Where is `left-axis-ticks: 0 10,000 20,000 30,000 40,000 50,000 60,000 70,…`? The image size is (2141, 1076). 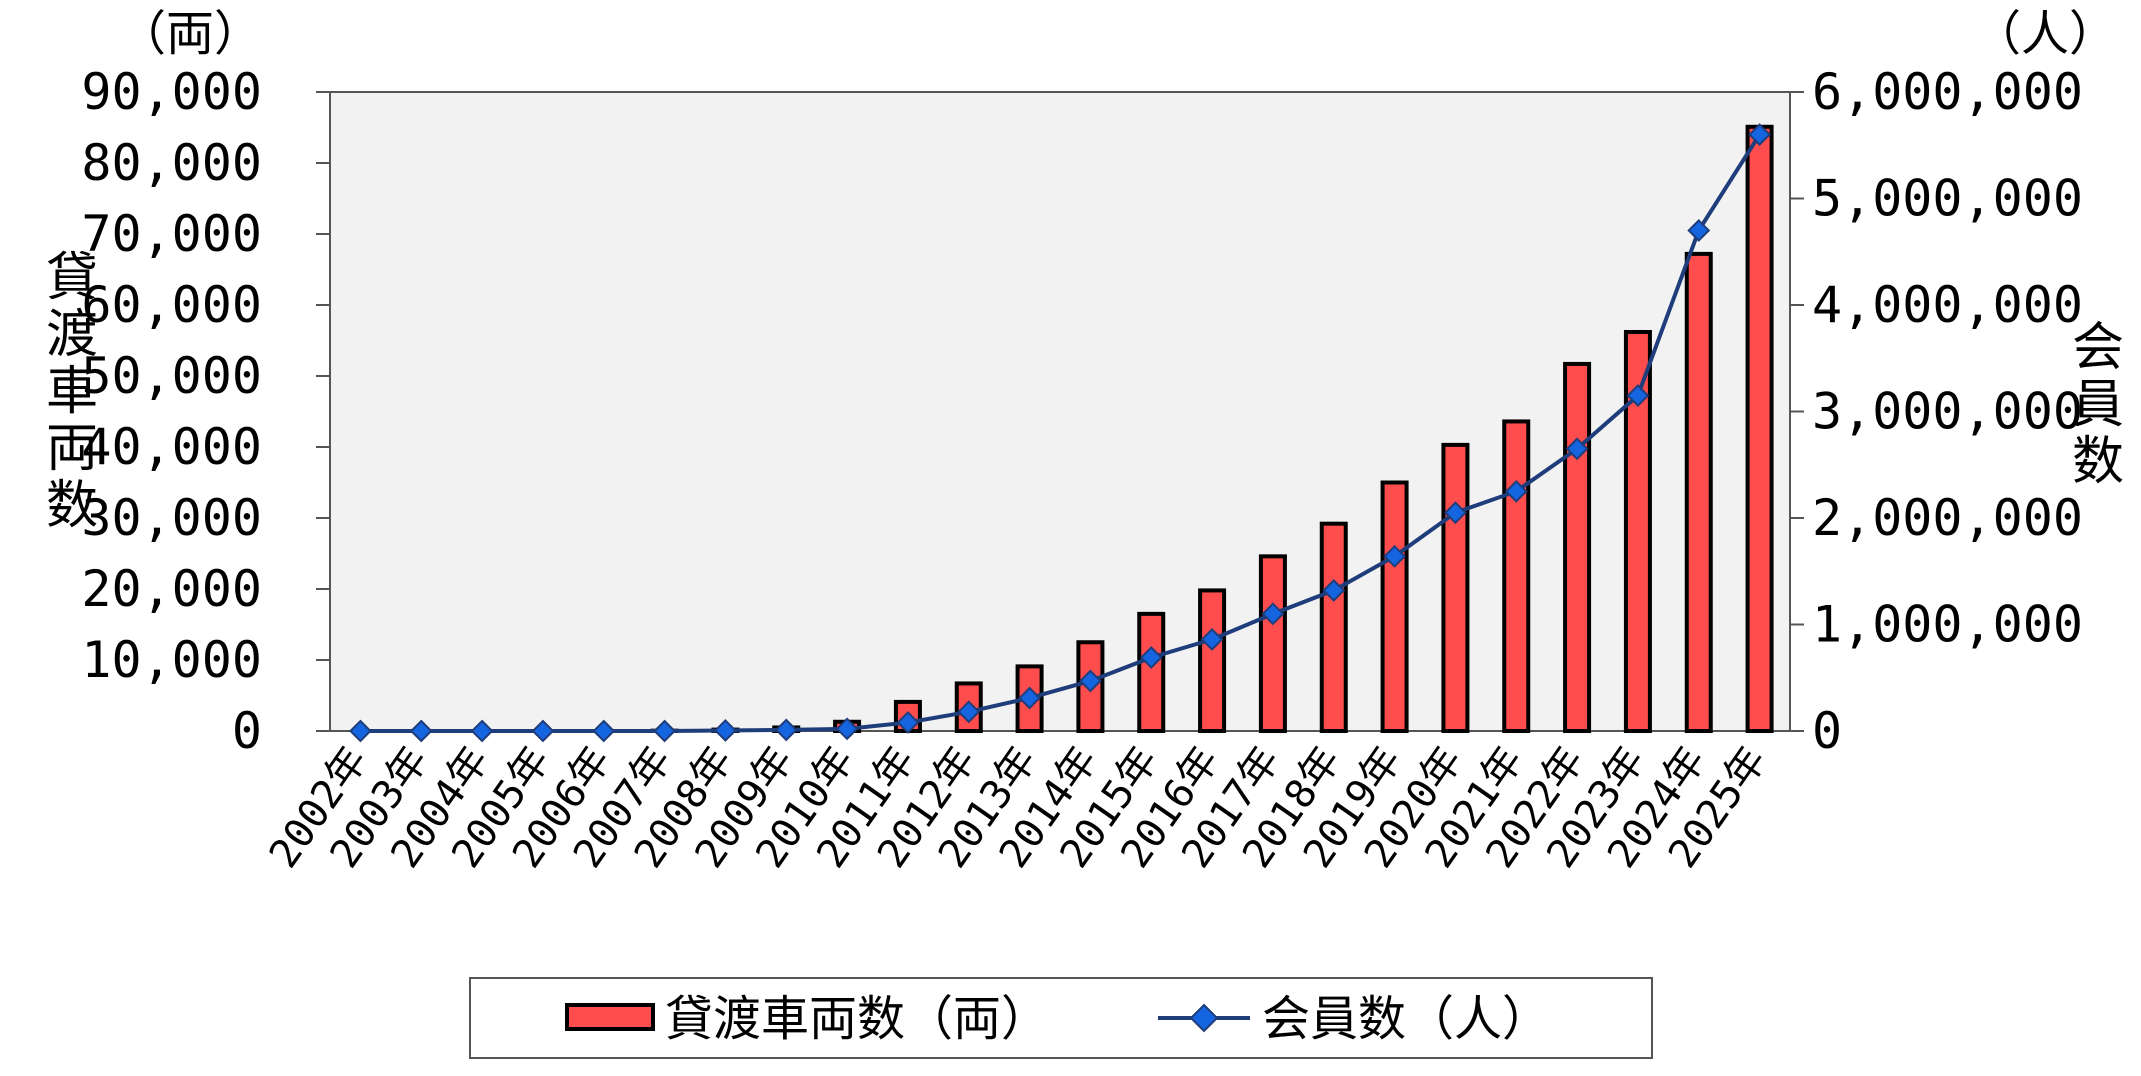
left-axis-ticks: 0 10,000 20,000 30,000 40,000 50,000 60,000 70,… is located at coordinates (205, 411).